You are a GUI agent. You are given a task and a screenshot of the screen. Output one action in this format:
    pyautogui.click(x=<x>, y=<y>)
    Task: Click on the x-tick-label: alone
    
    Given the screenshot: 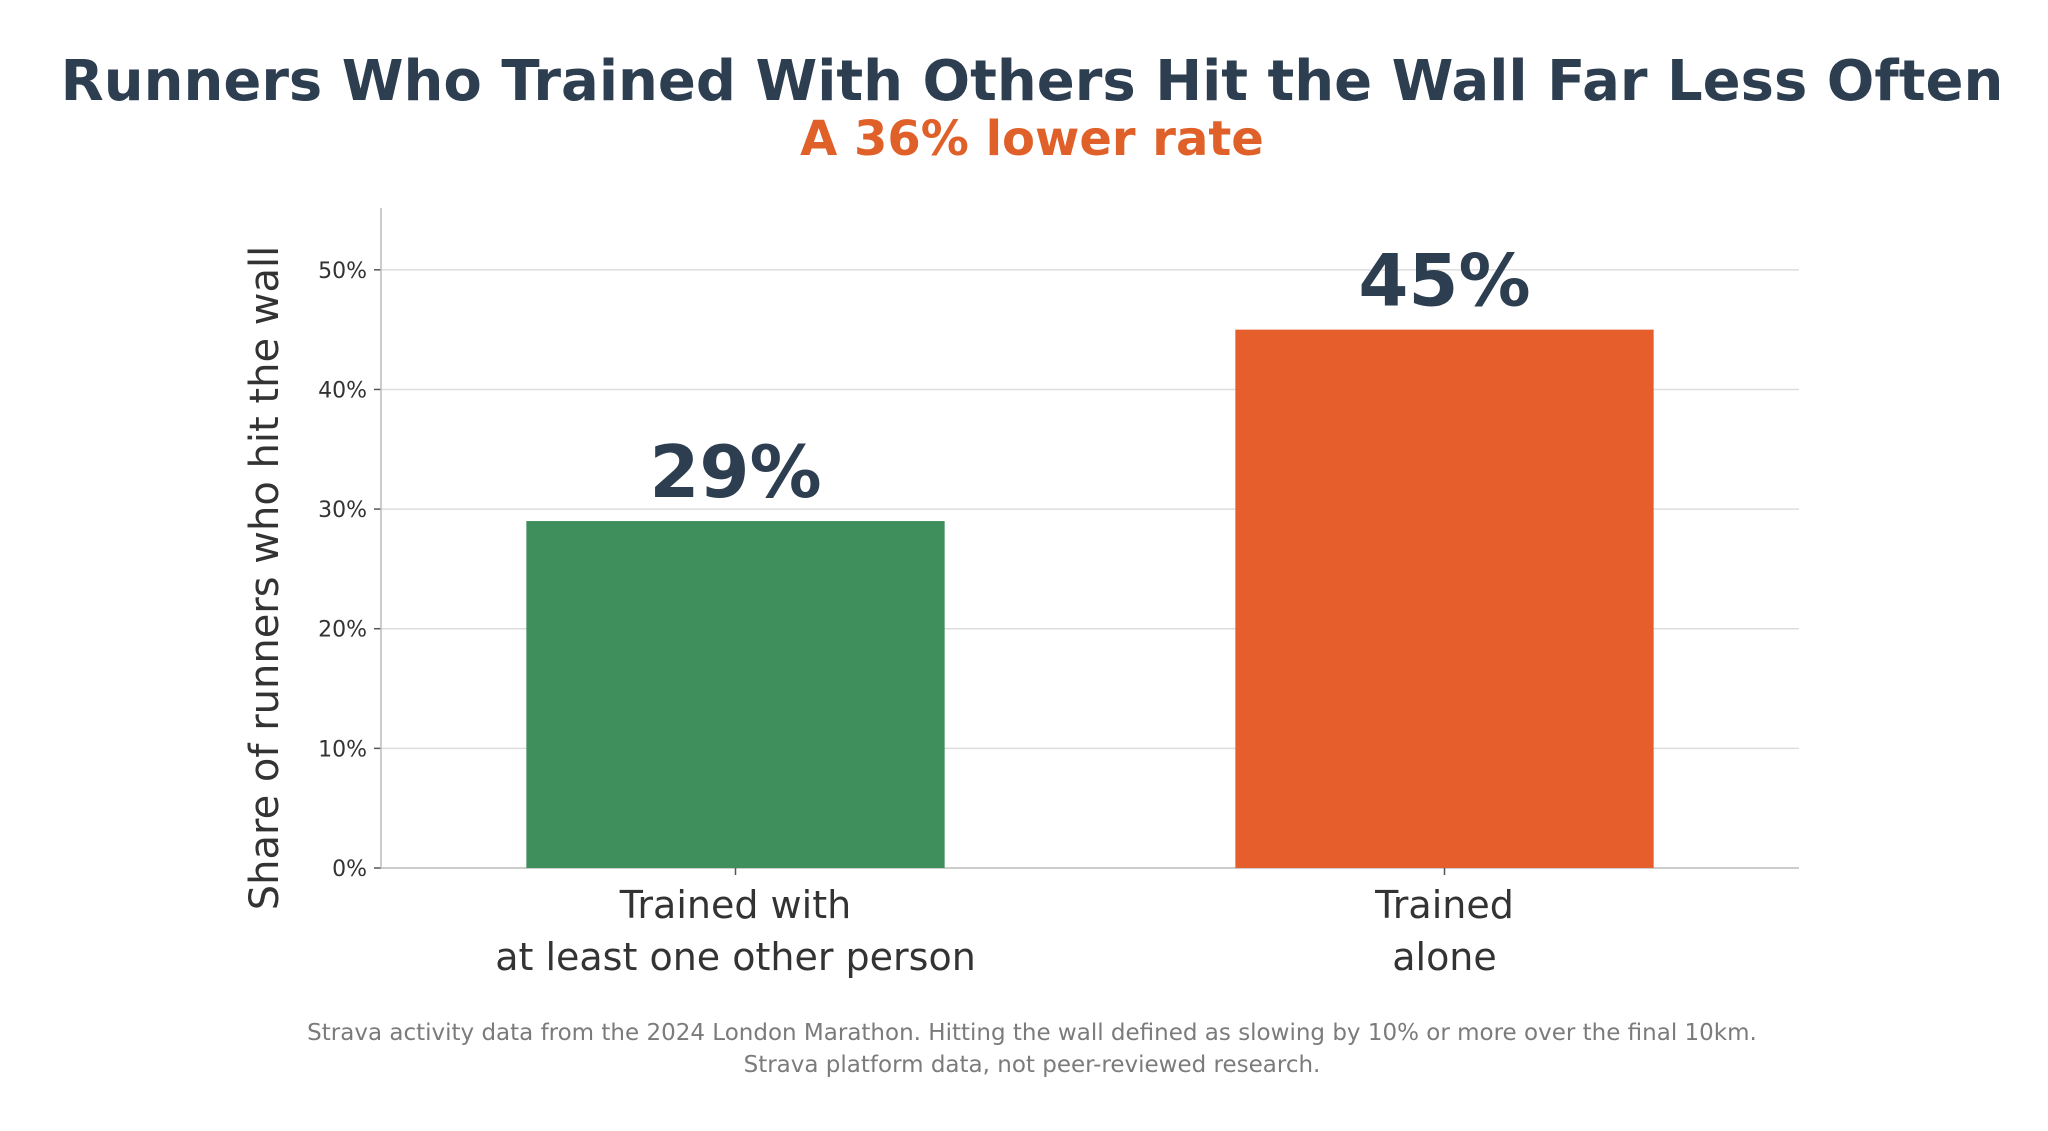 What is the action you would take?
    pyautogui.click(x=1444, y=957)
    